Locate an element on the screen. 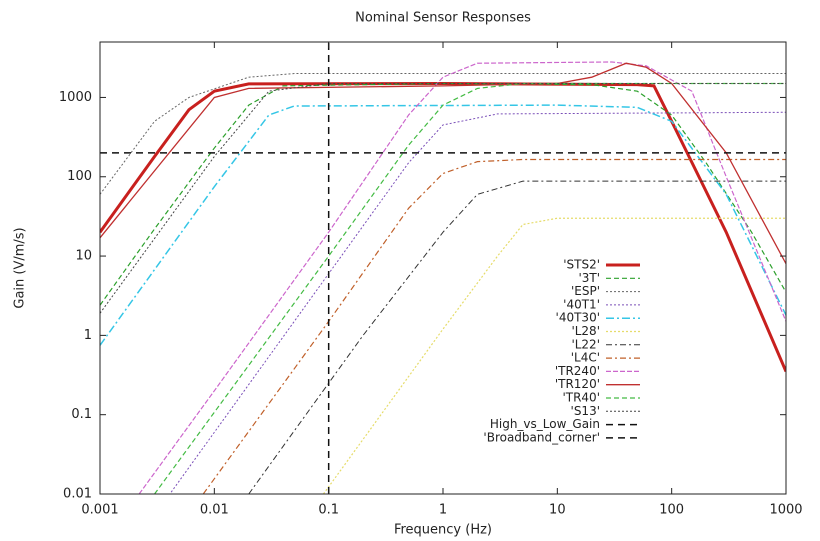 This screenshot has height=541, width=820. y-tick-label: 0.01 is located at coordinates (77, 494).